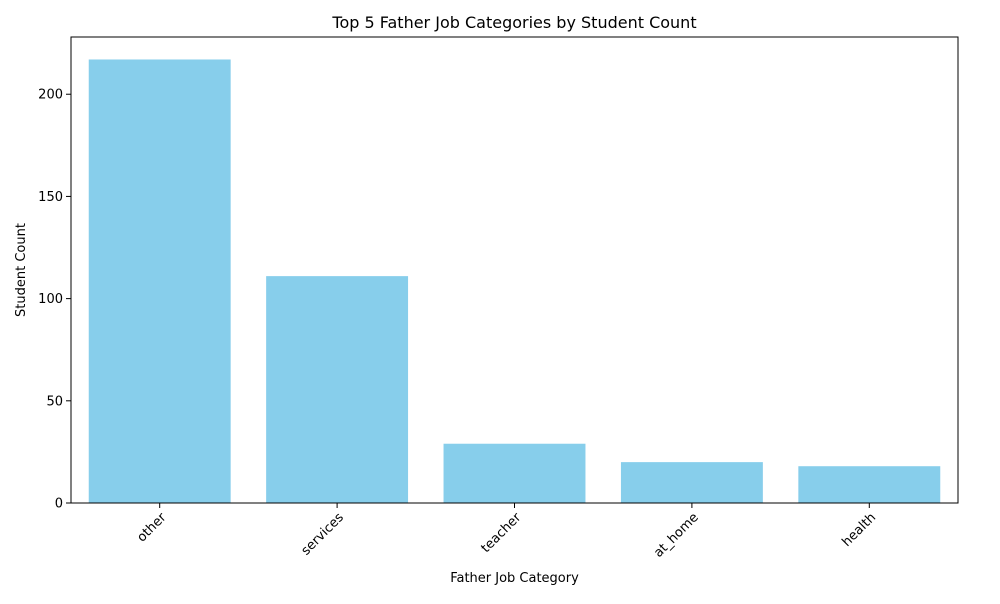  I want to click on y-axis-ticks: 0 50 100 150 200, so click(54, 300).